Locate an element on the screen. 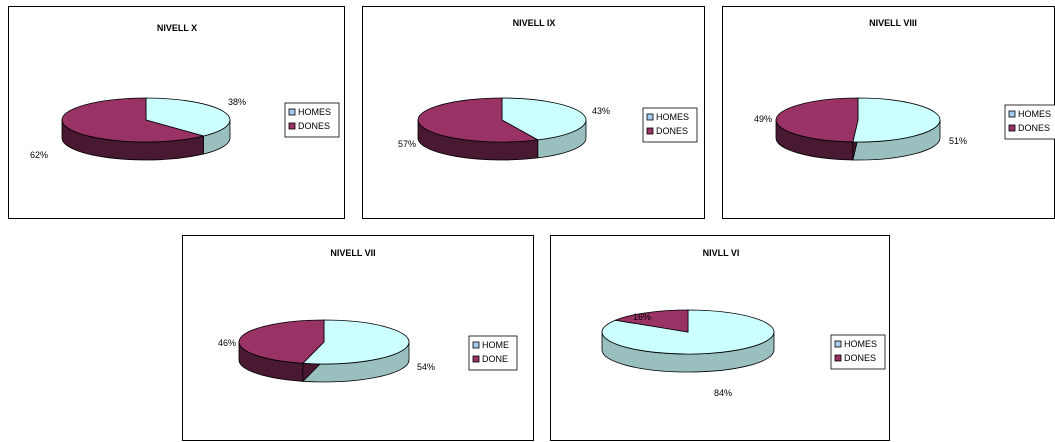 The width and height of the screenshot is (1055, 442). data-label-dones: 49% is located at coordinates (763, 119).